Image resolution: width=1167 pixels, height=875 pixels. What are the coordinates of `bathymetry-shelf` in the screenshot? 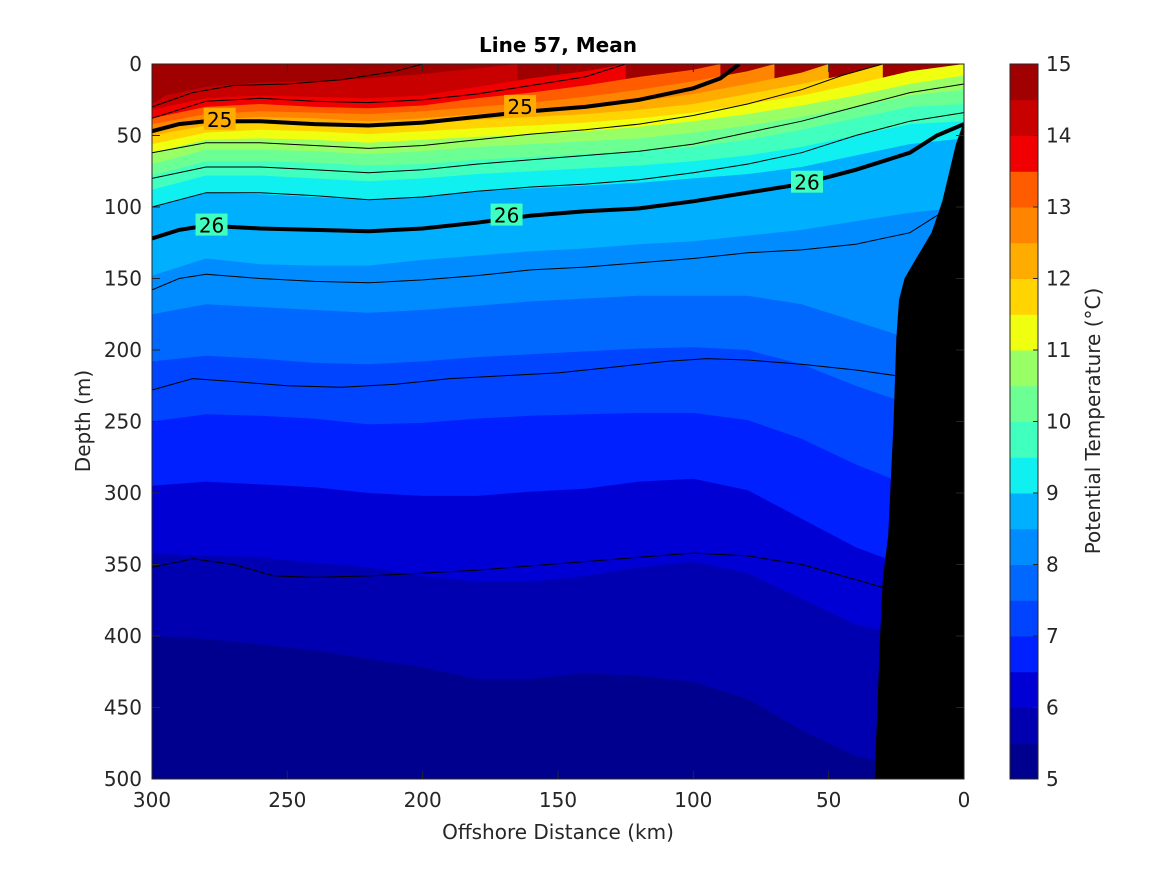 It's located at (919, 450).